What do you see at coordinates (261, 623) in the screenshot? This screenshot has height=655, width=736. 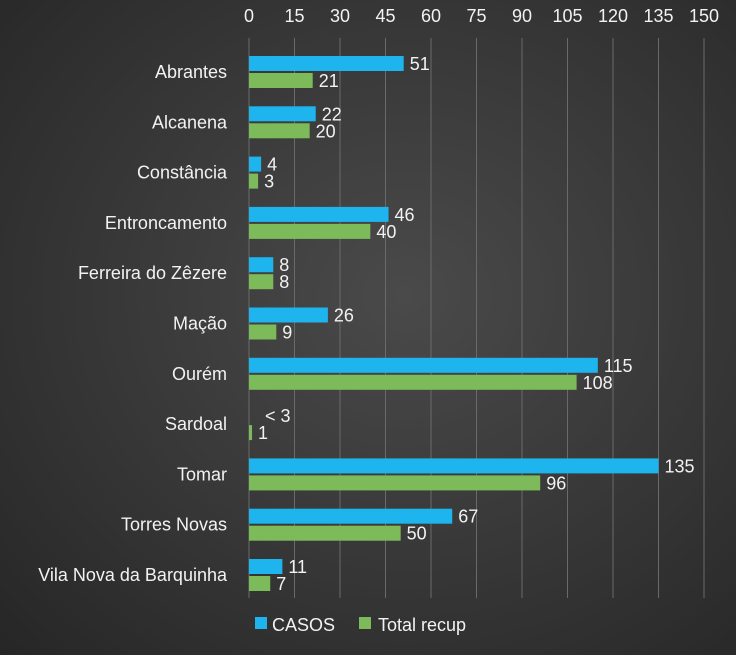 I see `legend-swatch-casos` at bounding box center [261, 623].